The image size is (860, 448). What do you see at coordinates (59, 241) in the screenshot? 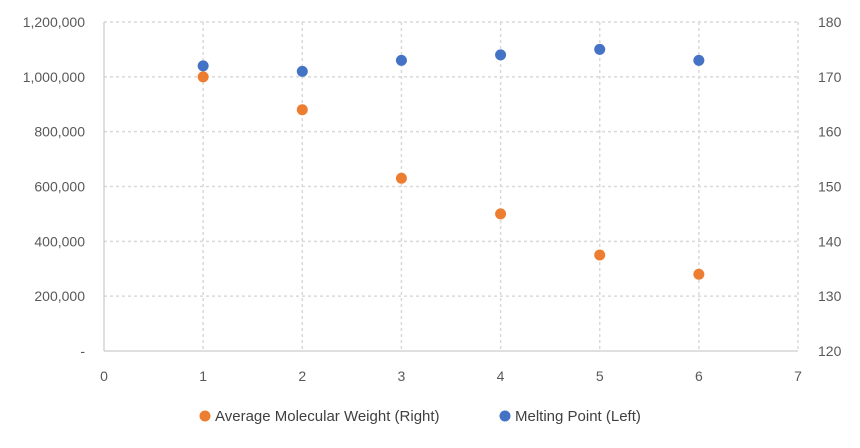
I see `y-left-tick-label: 400,000` at bounding box center [59, 241].